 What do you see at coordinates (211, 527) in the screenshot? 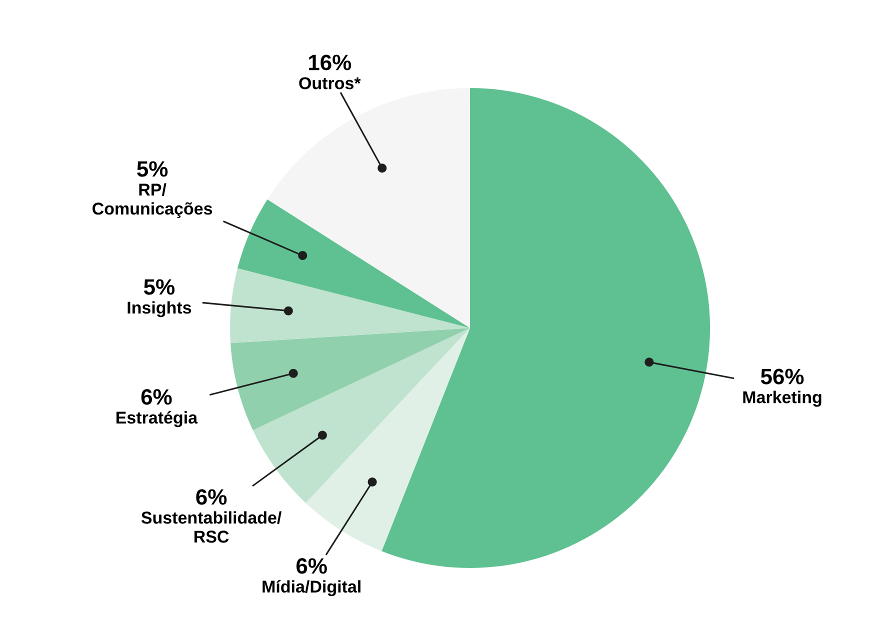
I see `slice-label: Sustentabilidade/ RSC` at bounding box center [211, 527].